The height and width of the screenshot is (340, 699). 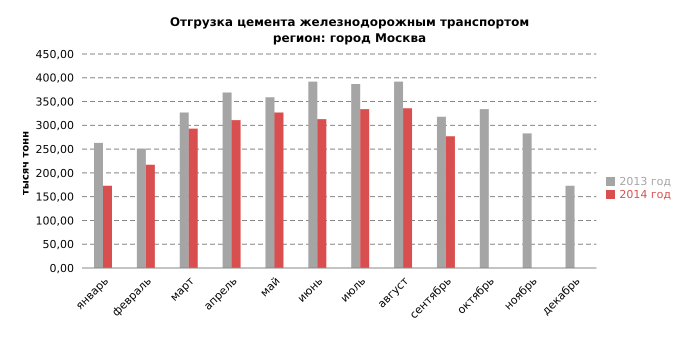 I want to click on y-tick-label: 50,00, so click(x=58, y=245).